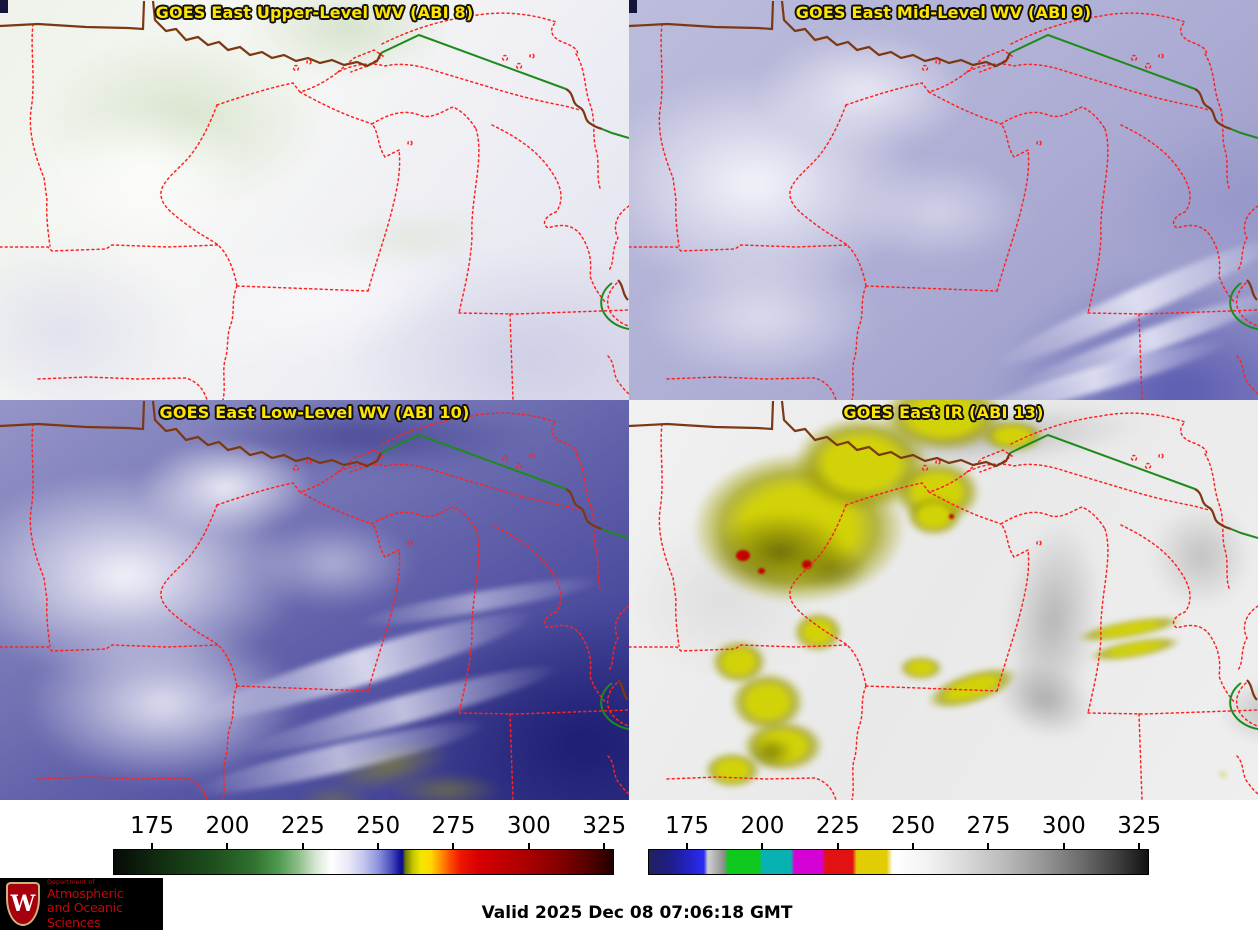 The image size is (1258, 930). I want to click on colorbar-wv: 175 200 225 250 275 300 325, so click(369, 837).